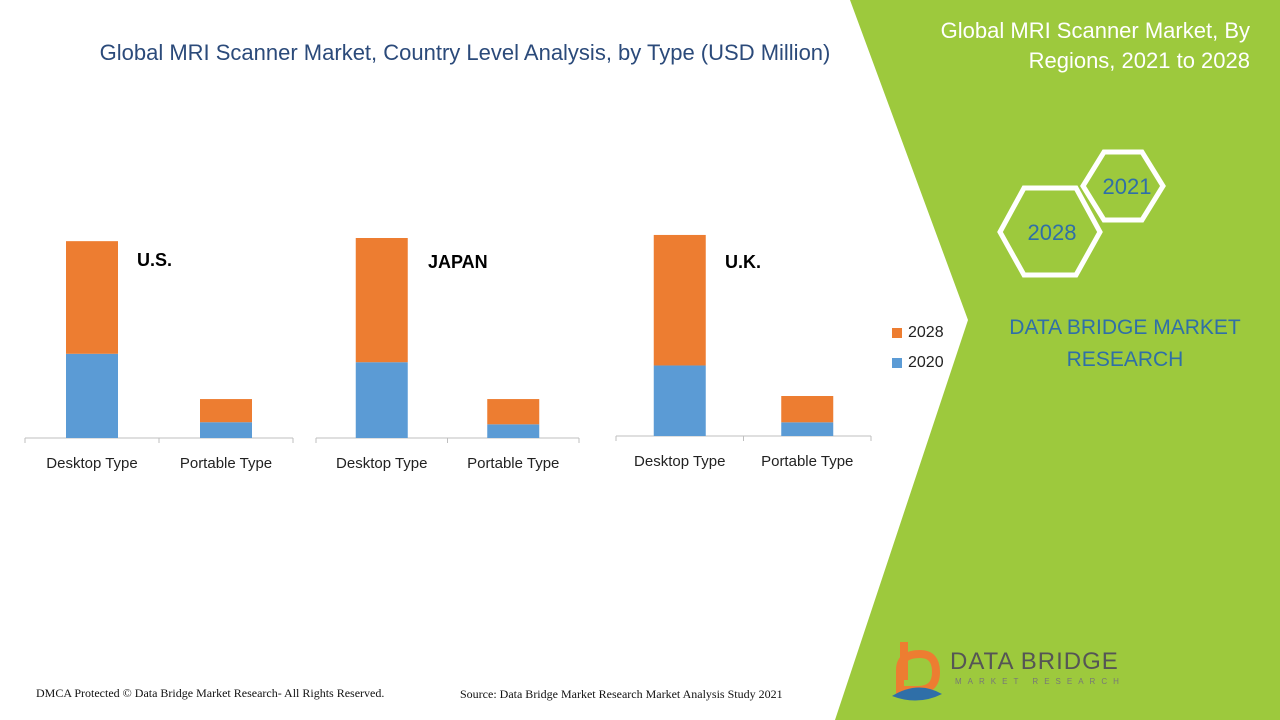 Image resolution: width=1280 pixels, height=720 pixels. Describe the element at coordinates (1125, 327) in the screenshot. I see `brand-line1: DATA BRIDGE MARKET` at that location.